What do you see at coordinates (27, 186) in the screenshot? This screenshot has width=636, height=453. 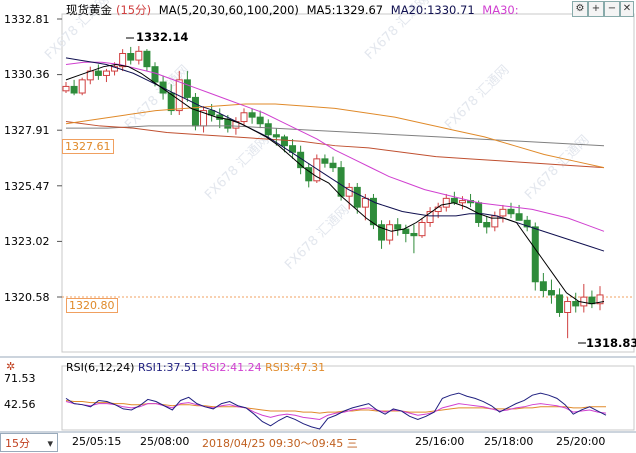 I see `price-tick: 1325.47` at bounding box center [27, 186].